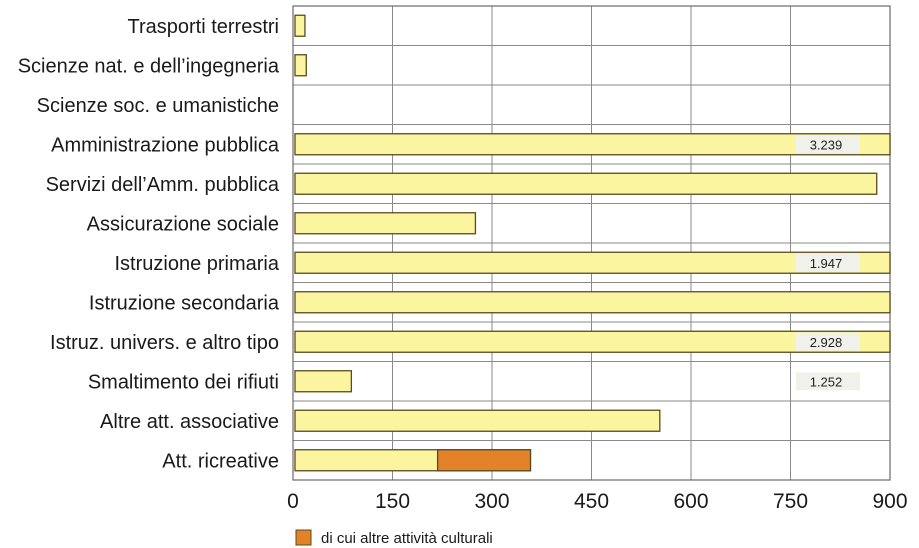 The width and height of the screenshot is (919, 548). Describe the element at coordinates (163, 185) in the screenshot. I see `category-label: Servizi dell’Amm. pubblica` at that location.